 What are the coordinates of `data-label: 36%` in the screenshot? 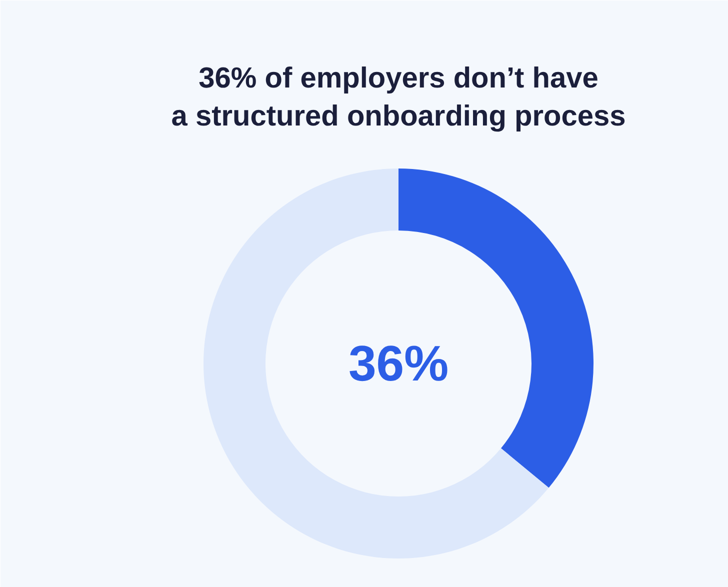 It's located at (398, 364).